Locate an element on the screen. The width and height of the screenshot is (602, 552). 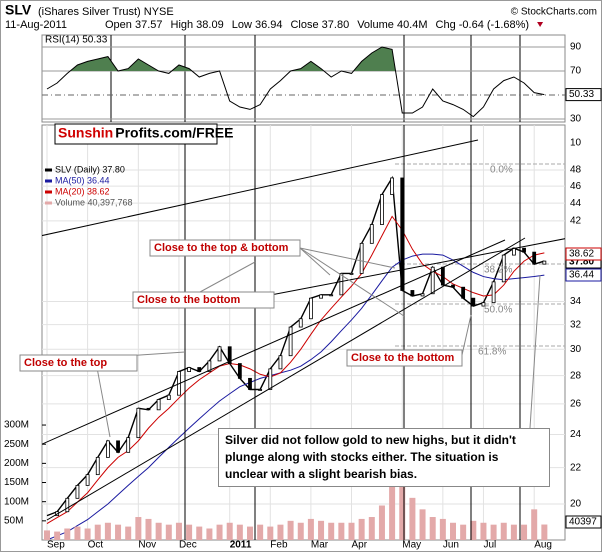
x-tick-label: Dec is located at coordinates (188, 545).